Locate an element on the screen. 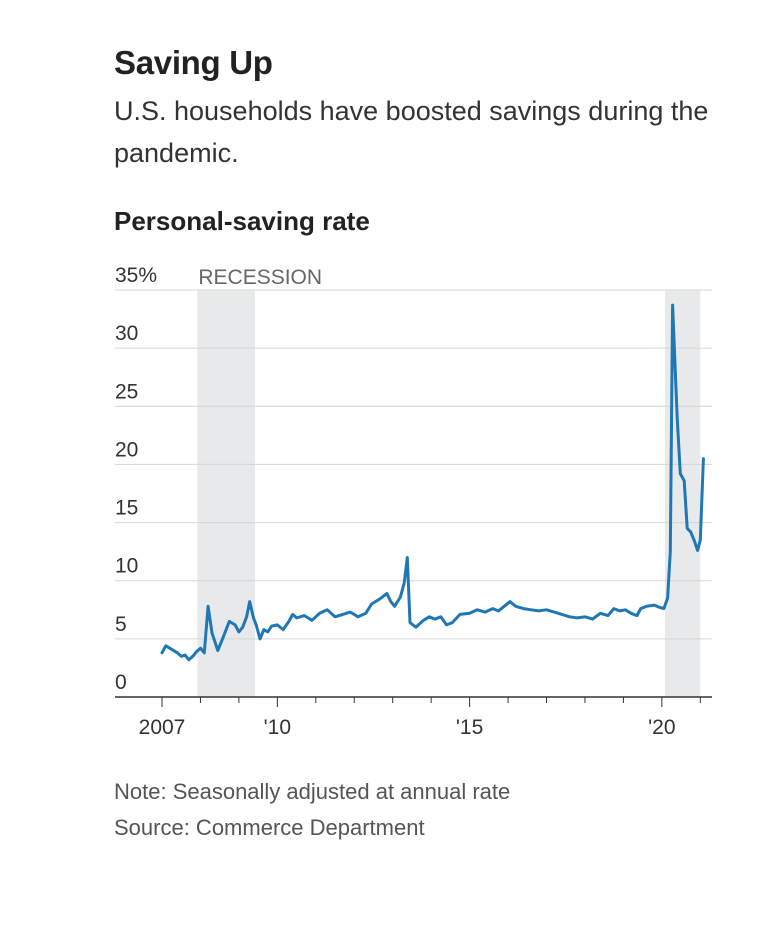  y-tick-label: 30 is located at coordinates (126, 333).